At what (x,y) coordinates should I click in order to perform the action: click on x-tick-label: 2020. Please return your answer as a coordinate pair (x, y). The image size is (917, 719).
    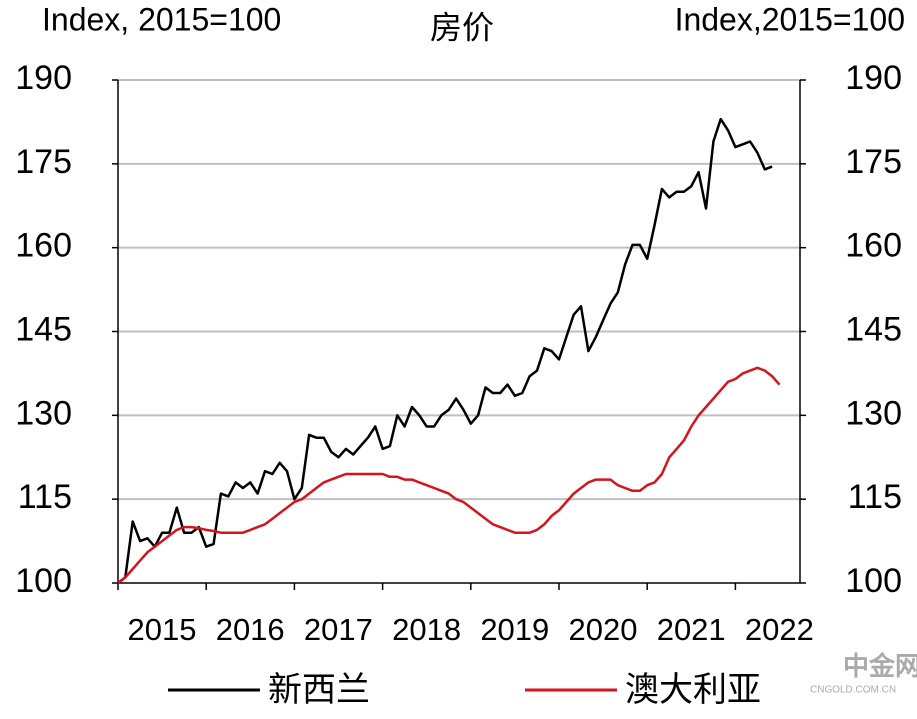
    Looking at the image, I should click on (603, 629).